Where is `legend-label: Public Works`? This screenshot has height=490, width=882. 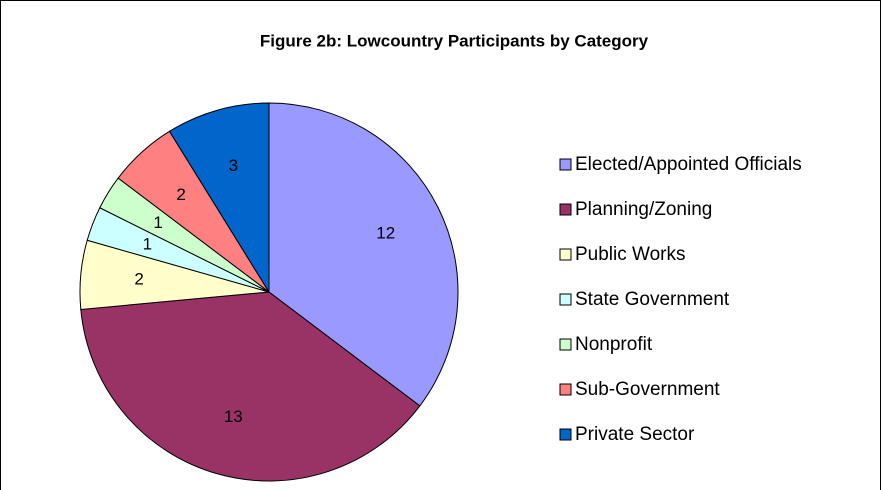 legend-label: Public Works is located at coordinates (630, 254).